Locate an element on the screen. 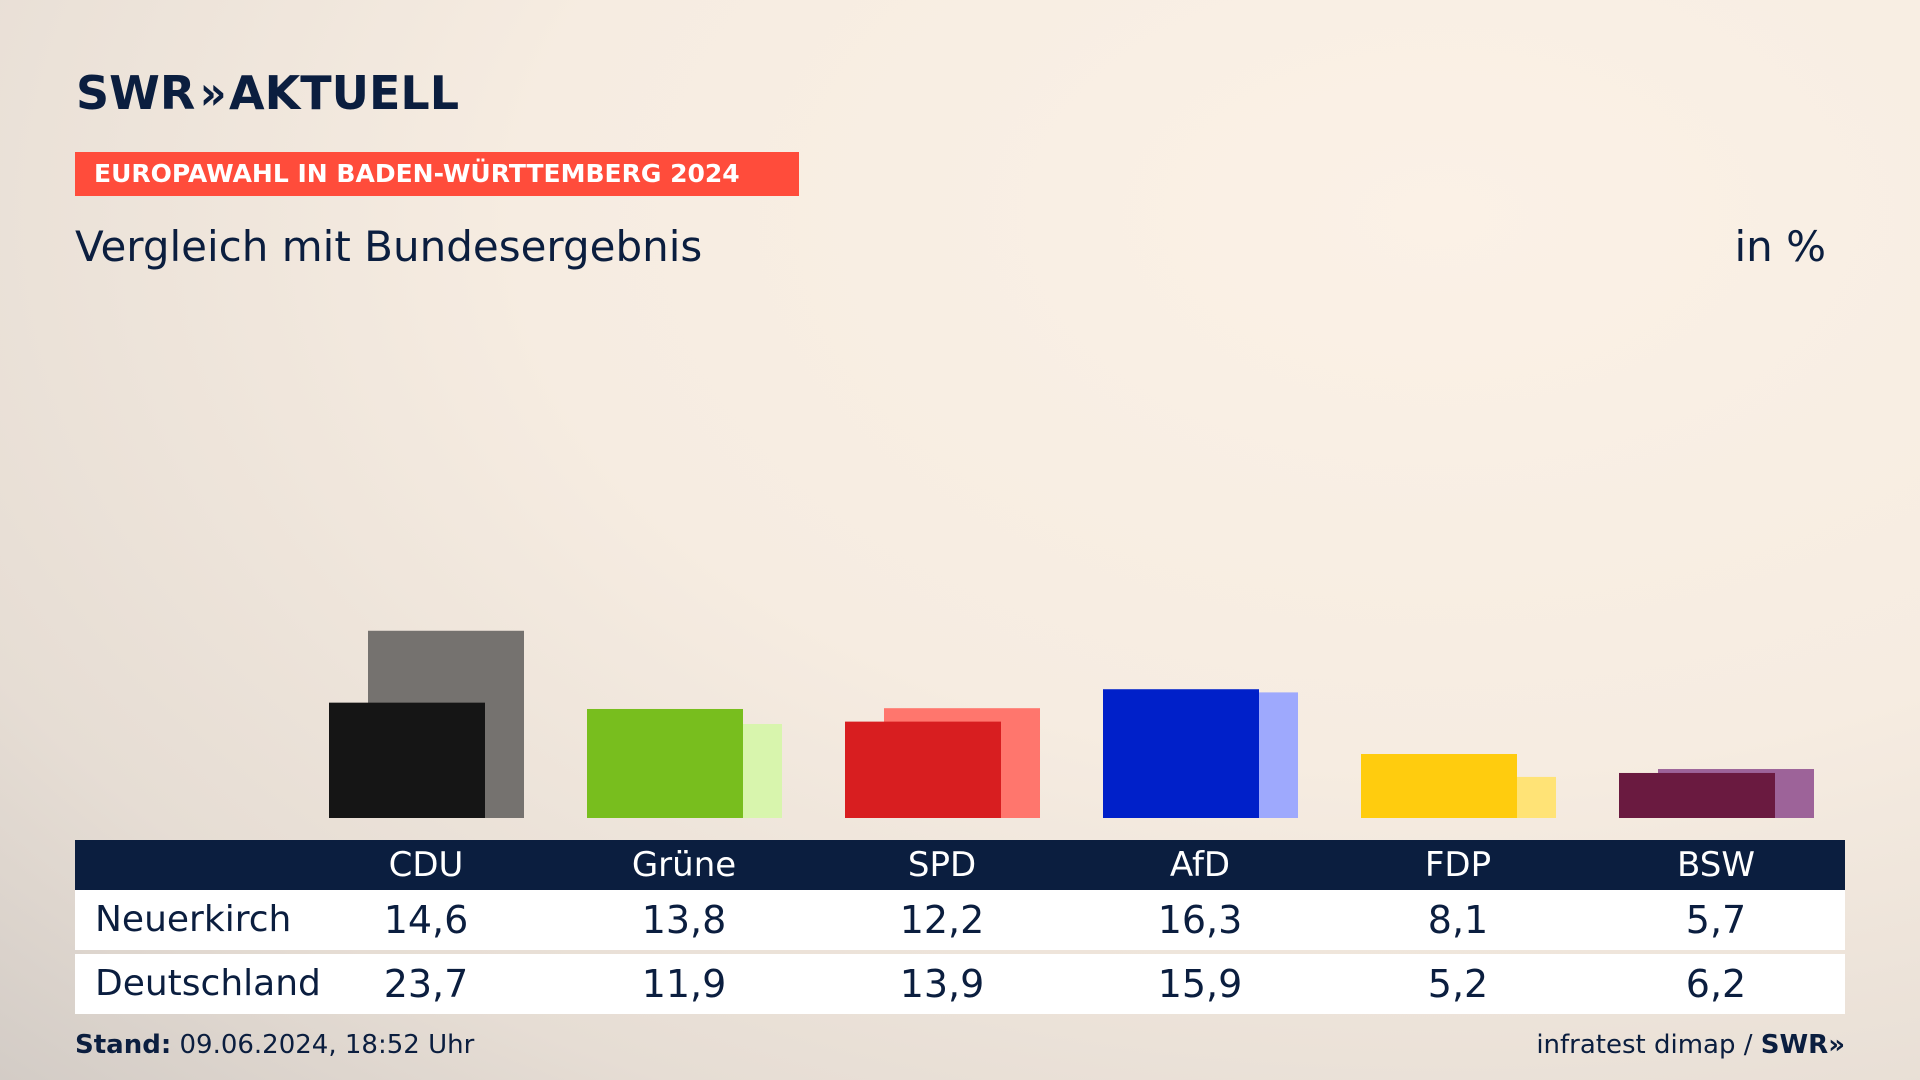  table-cell: 8,1 is located at coordinates (1458, 920).